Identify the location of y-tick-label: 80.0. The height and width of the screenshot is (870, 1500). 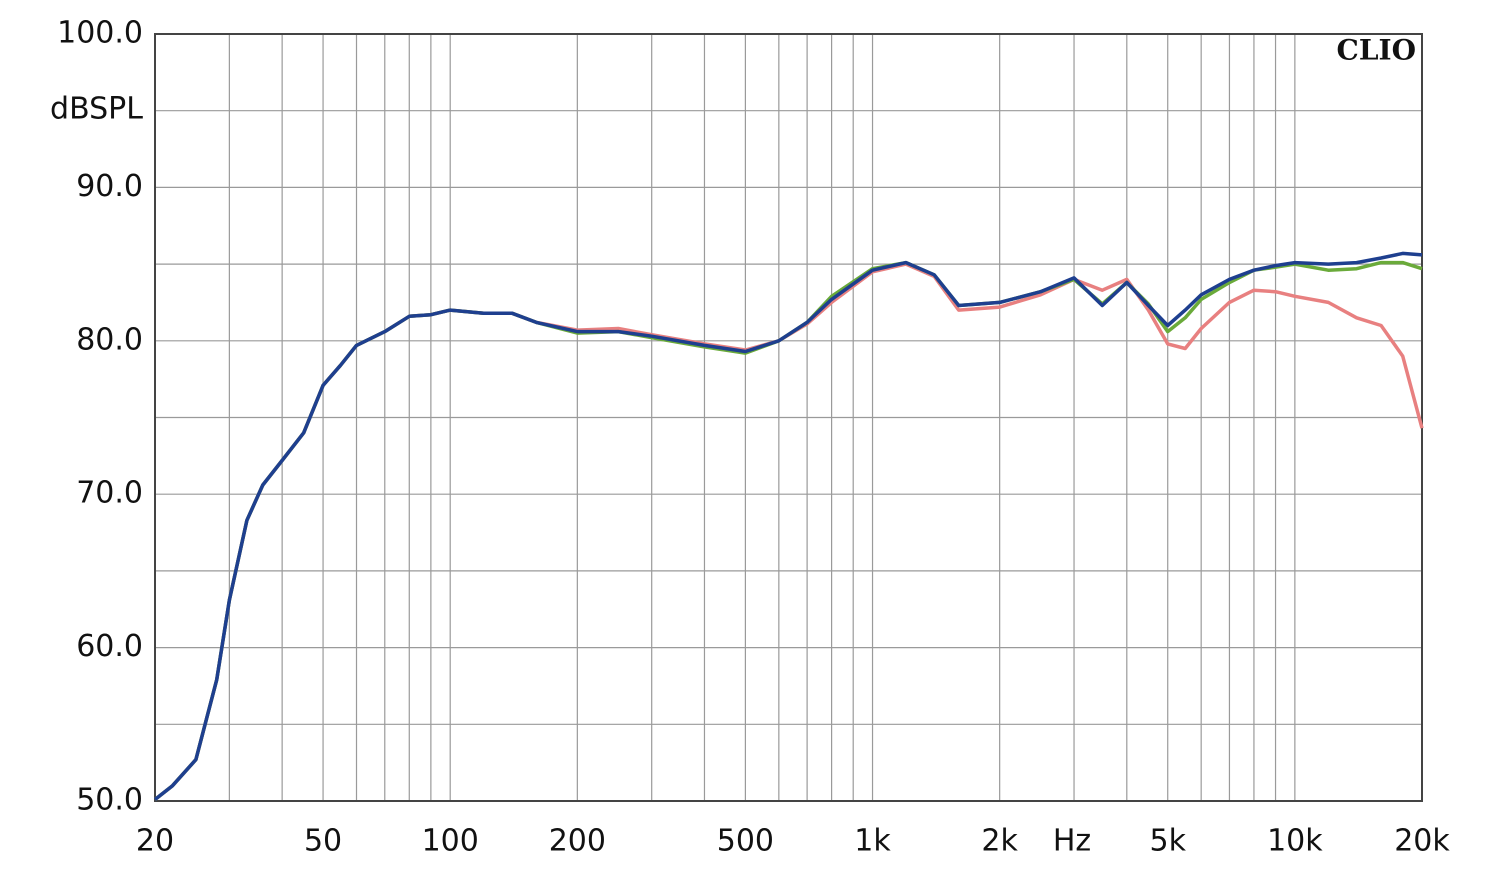
(109, 339).